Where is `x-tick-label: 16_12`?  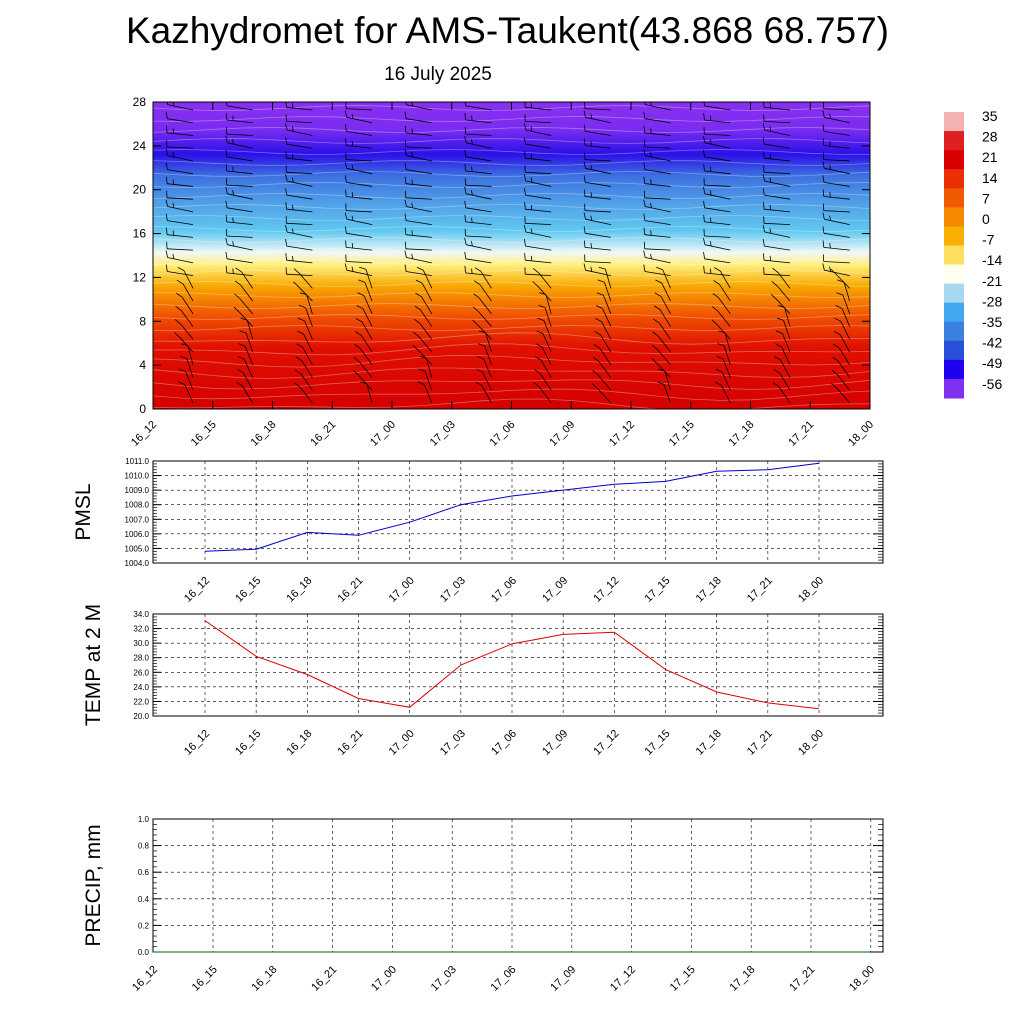
x-tick-label: 16_12 is located at coordinates (197, 590).